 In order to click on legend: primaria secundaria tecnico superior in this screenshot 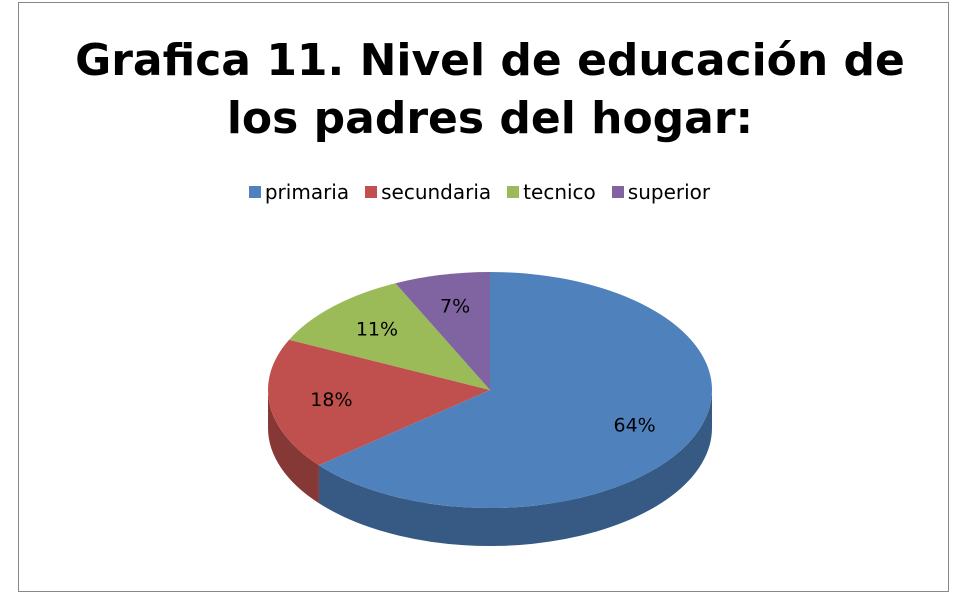, I will do `click(479, 192)`.